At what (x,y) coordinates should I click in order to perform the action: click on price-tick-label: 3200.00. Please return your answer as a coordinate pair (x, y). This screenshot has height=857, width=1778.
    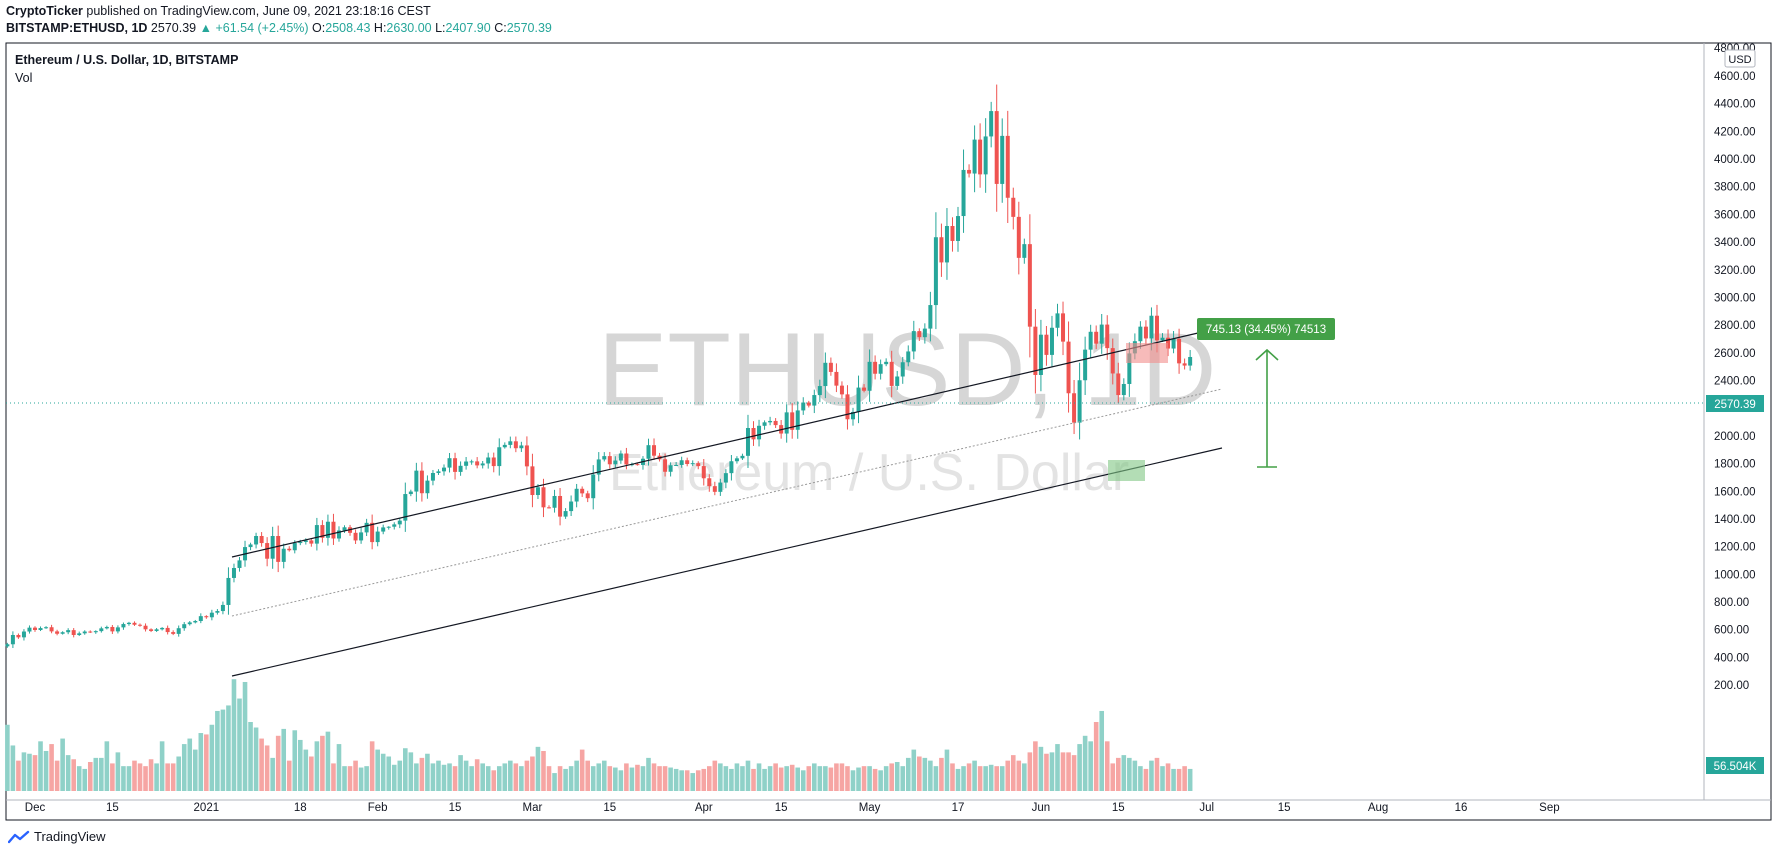
    Looking at the image, I should click on (1735, 271).